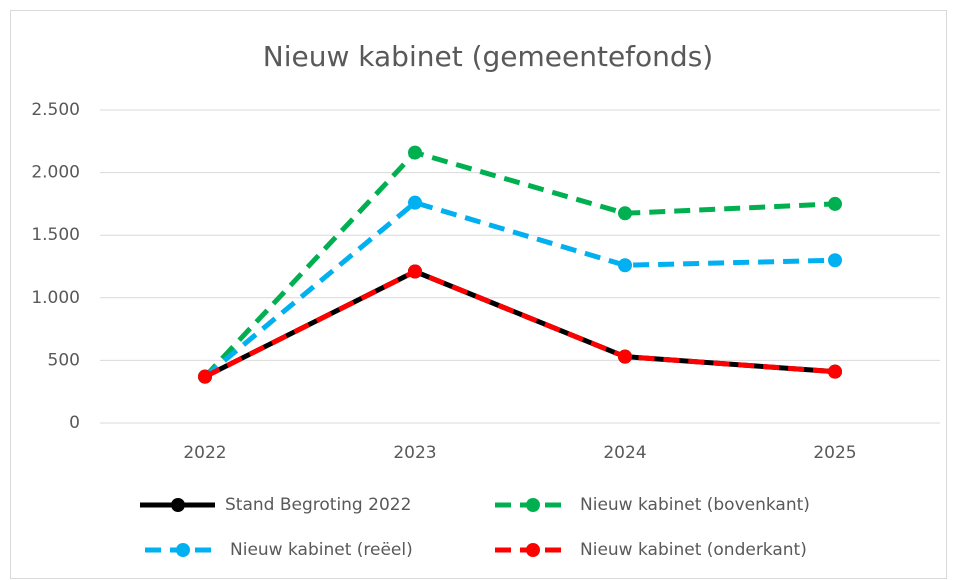  Describe the element at coordinates (834, 453) in the screenshot. I see `x-tick-label: 2025` at that location.